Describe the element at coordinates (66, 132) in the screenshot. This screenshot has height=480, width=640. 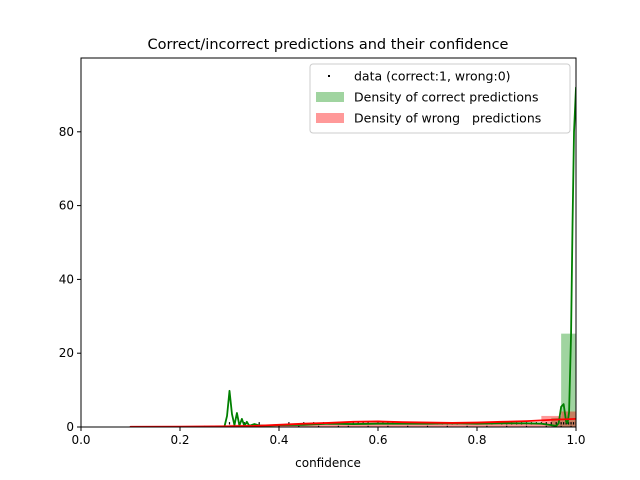
I see `y-tick-label-4: 80` at that location.